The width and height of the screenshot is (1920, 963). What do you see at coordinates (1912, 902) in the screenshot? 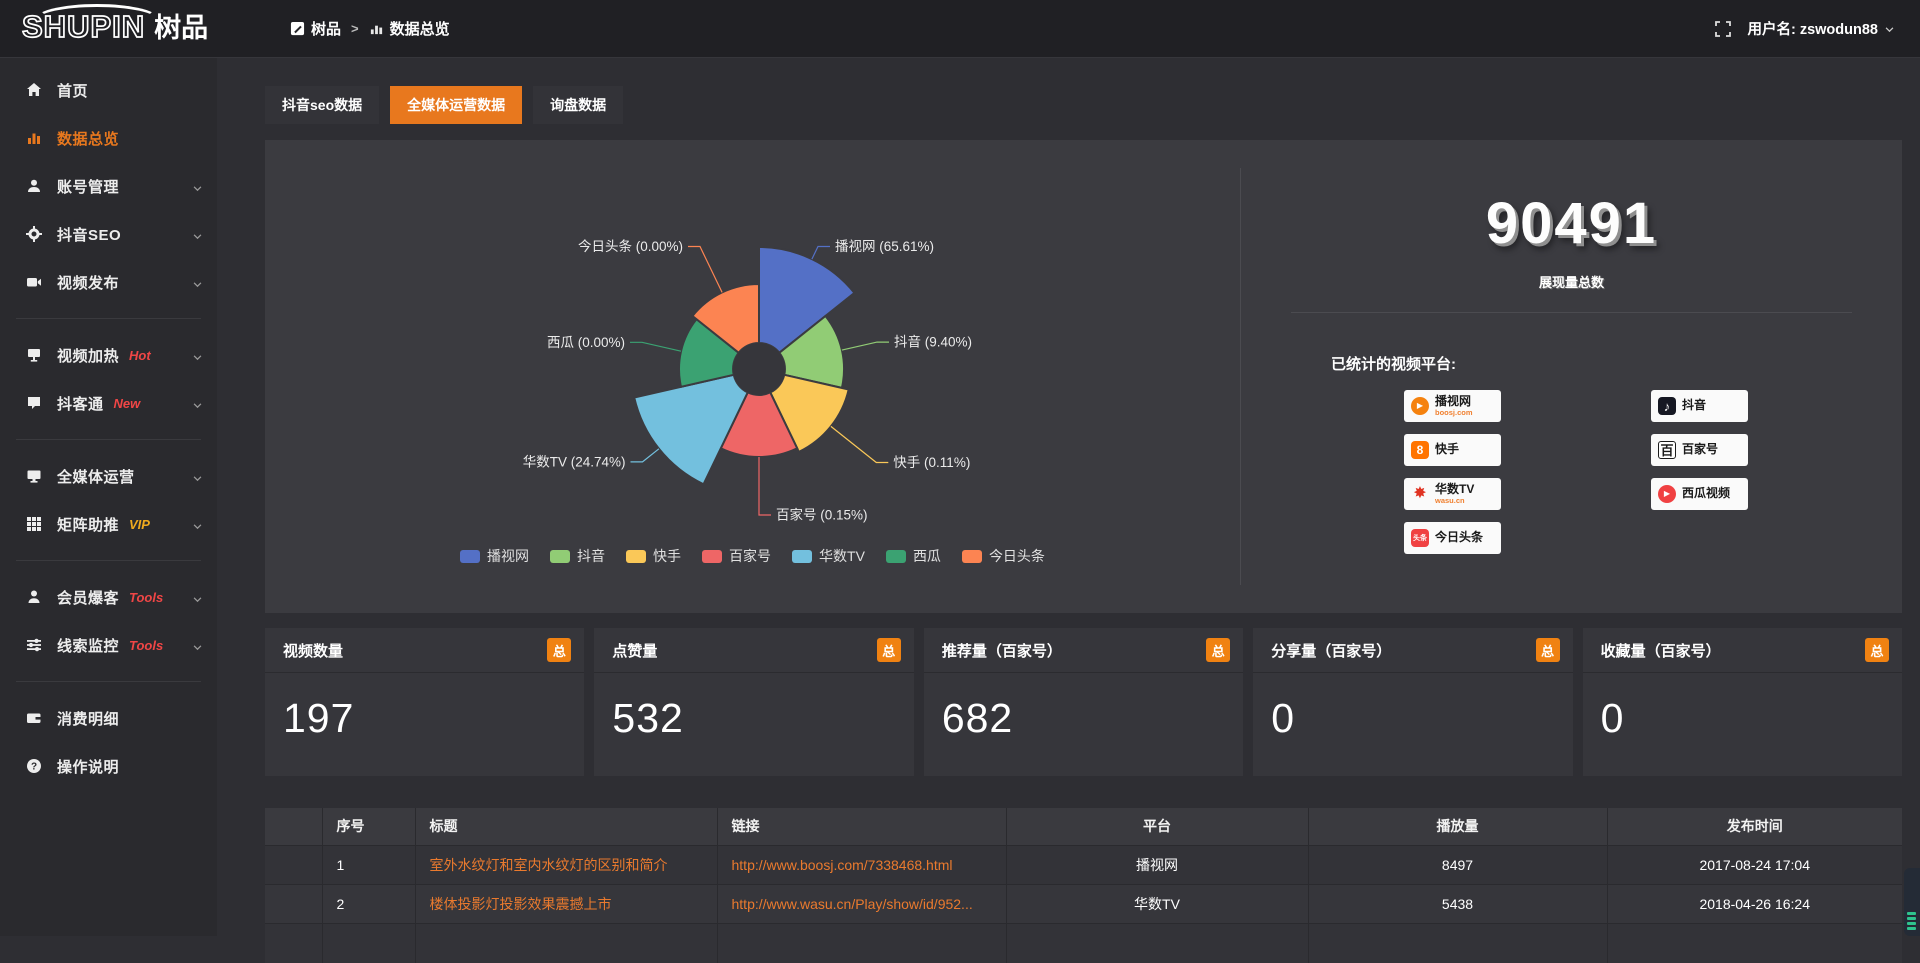
I see `floating-widget` at bounding box center [1912, 902].